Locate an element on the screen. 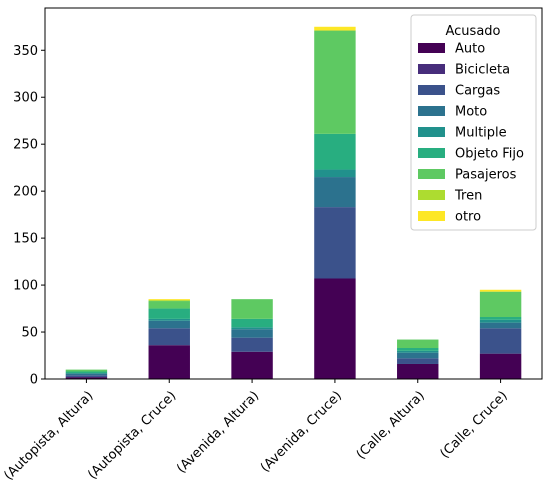 This screenshot has height=499, width=552. x-tick-label: (Avenida, Cruce) is located at coordinates (301, 431).